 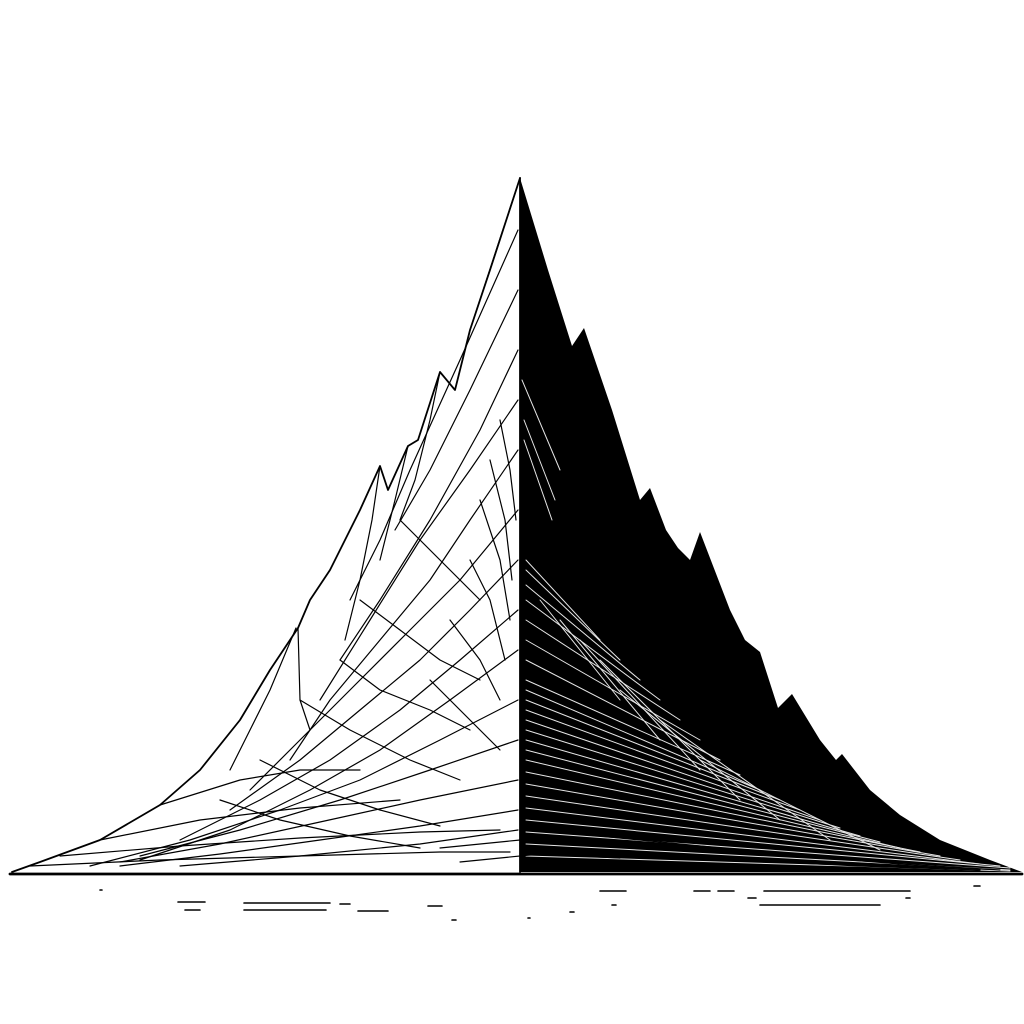 What do you see at coordinates (540, 903) in the screenshot?
I see `ground-speckles` at bounding box center [540, 903].